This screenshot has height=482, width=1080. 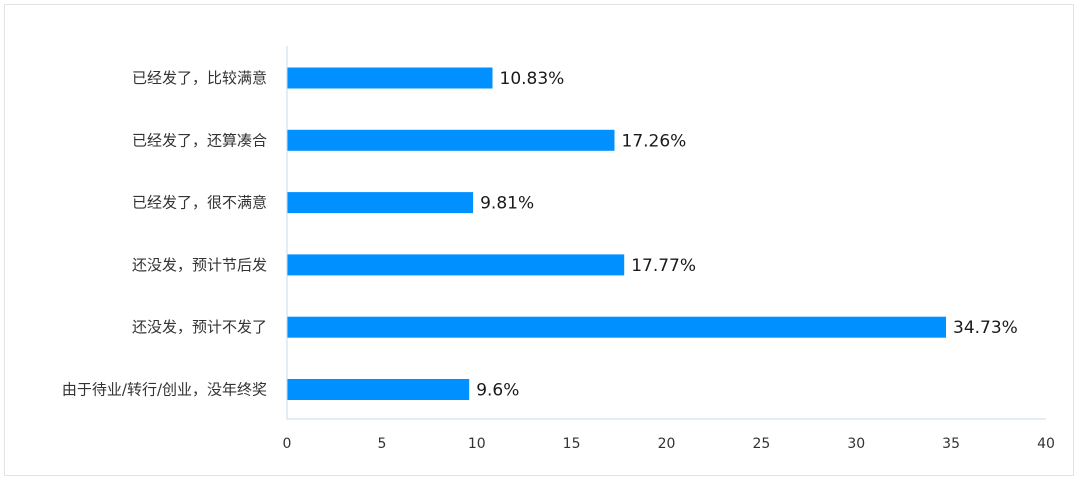 What do you see at coordinates (199, 203) in the screenshot?
I see `category-label-2: 已经发了，很不满意` at bounding box center [199, 203].